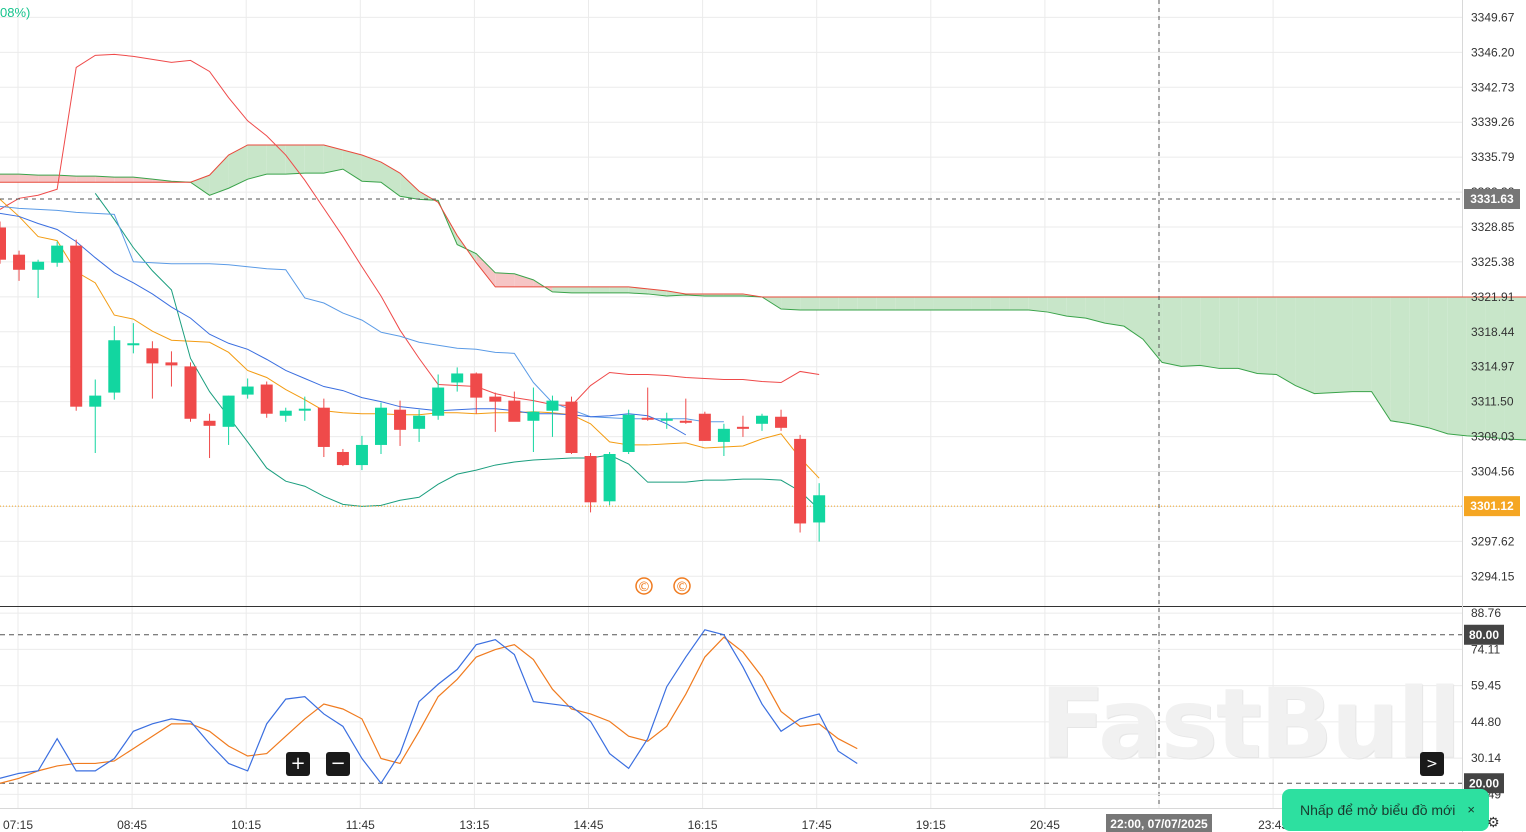  Describe the element at coordinates (18, 825) in the screenshot. I see `time-tick-label: 07:15` at that location.